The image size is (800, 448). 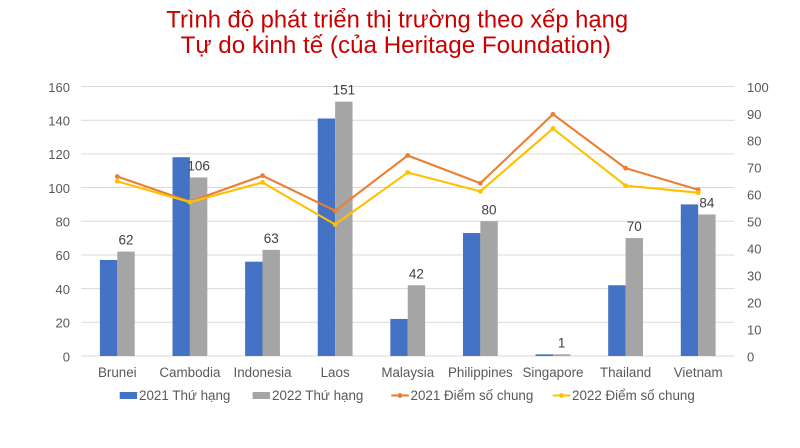 I want to click on svg-text: 30, so click(x=754, y=275).